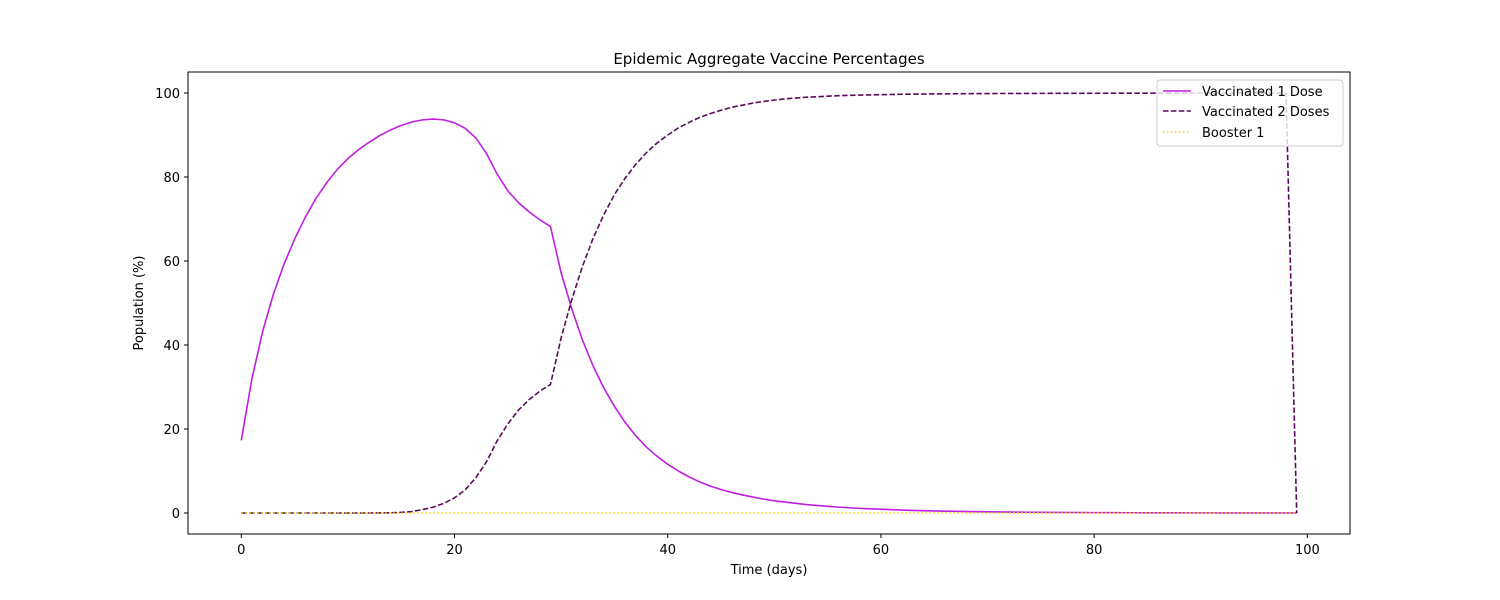 This screenshot has height=600, width=1500. I want to click on y-tick-label: 20, so click(171, 430).